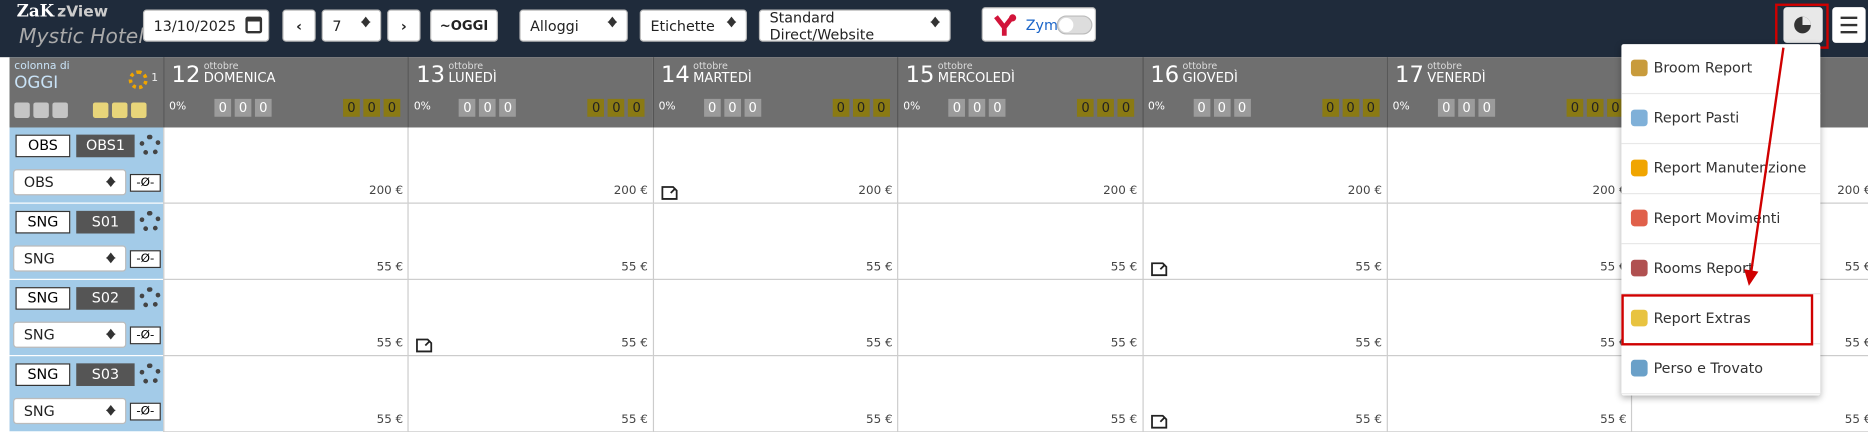 The height and width of the screenshot is (432, 1868). Describe the element at coordinates (1721, 69) in the screenshot. I see `menu-item: Broom Report` at that location.